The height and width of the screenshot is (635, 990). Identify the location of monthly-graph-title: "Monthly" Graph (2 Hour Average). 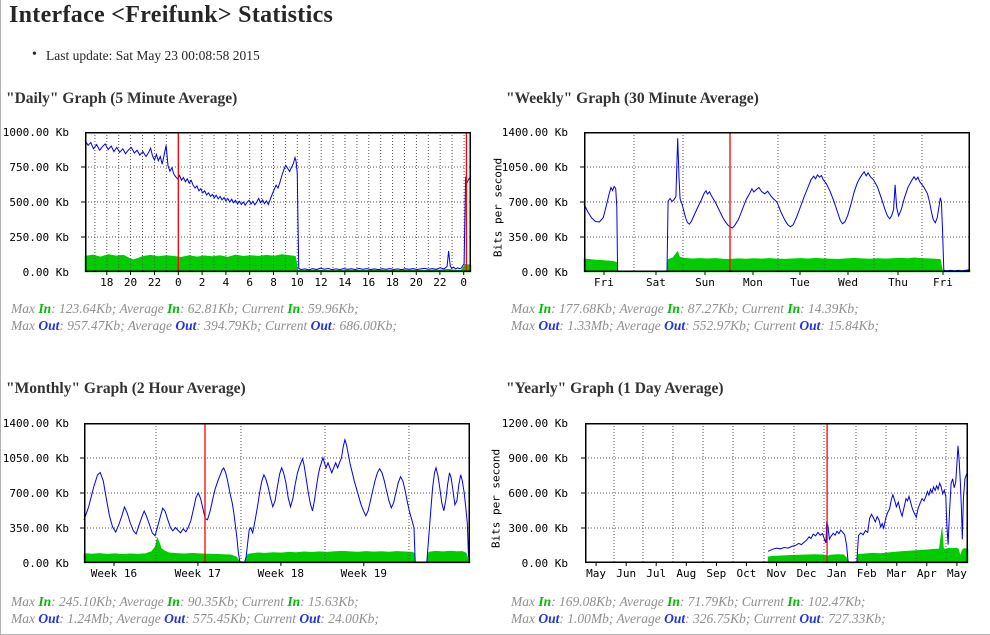
(126, 388).